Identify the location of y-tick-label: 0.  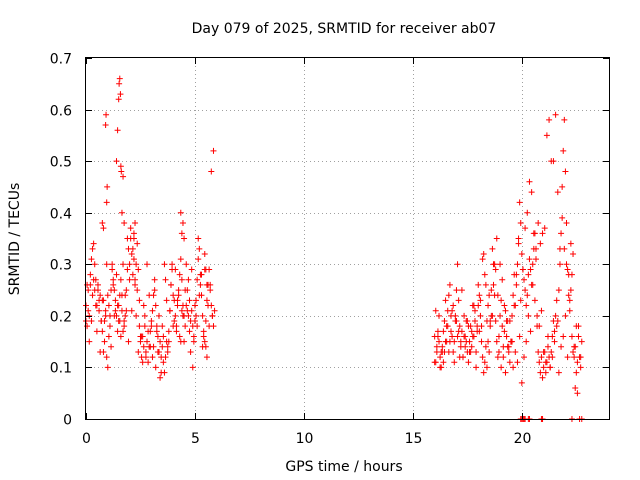
(67, 421).